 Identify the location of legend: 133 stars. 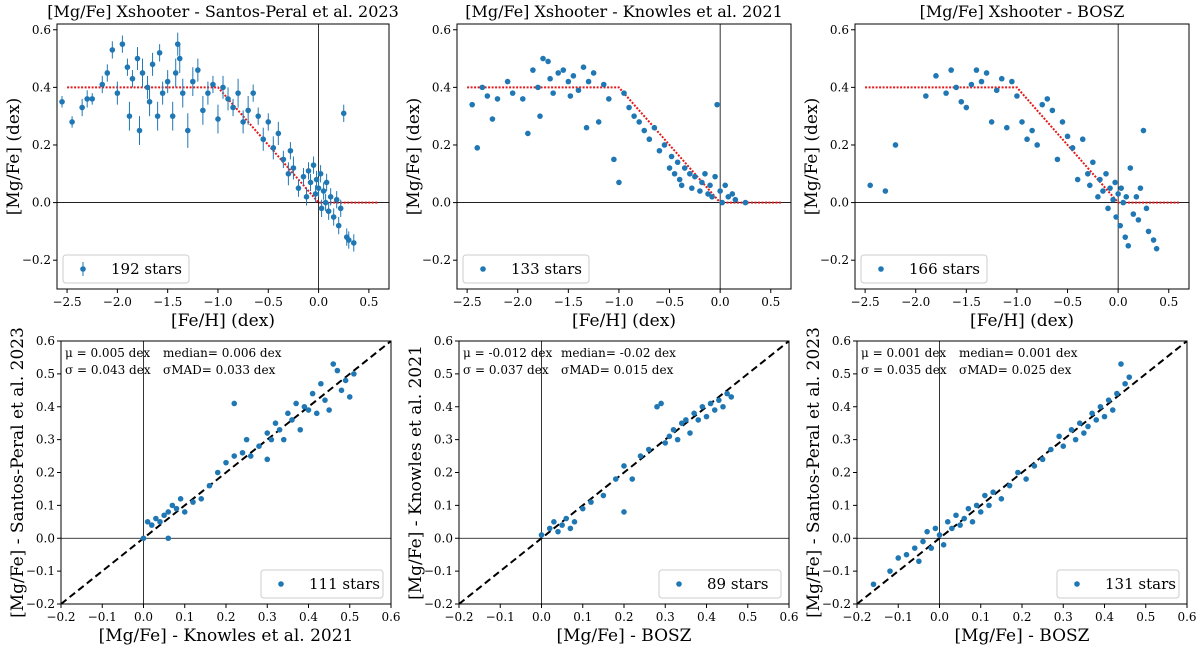
(526, 269).